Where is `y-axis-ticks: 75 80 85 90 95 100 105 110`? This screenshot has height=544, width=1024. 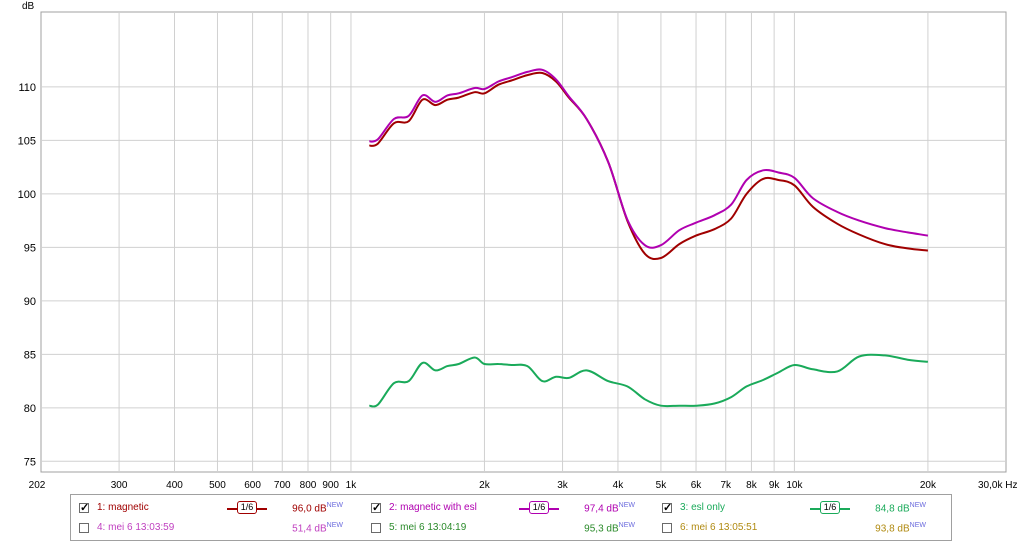
y-axis-ticks: 75 80 85 90 95 100 105 110 is located at coordinates (27, 275).